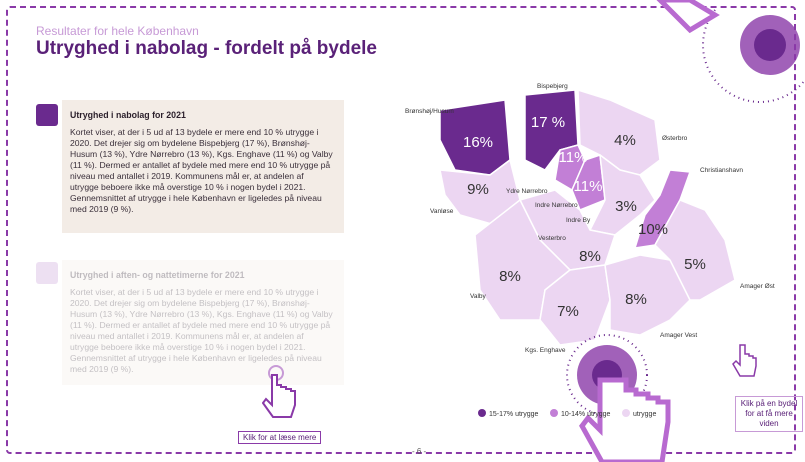  What do you see at coordinates (128, 115) in the screenshot?
I see `panel-title: Utryghed i nabolag for 2021` at bounding box center [128, 115].